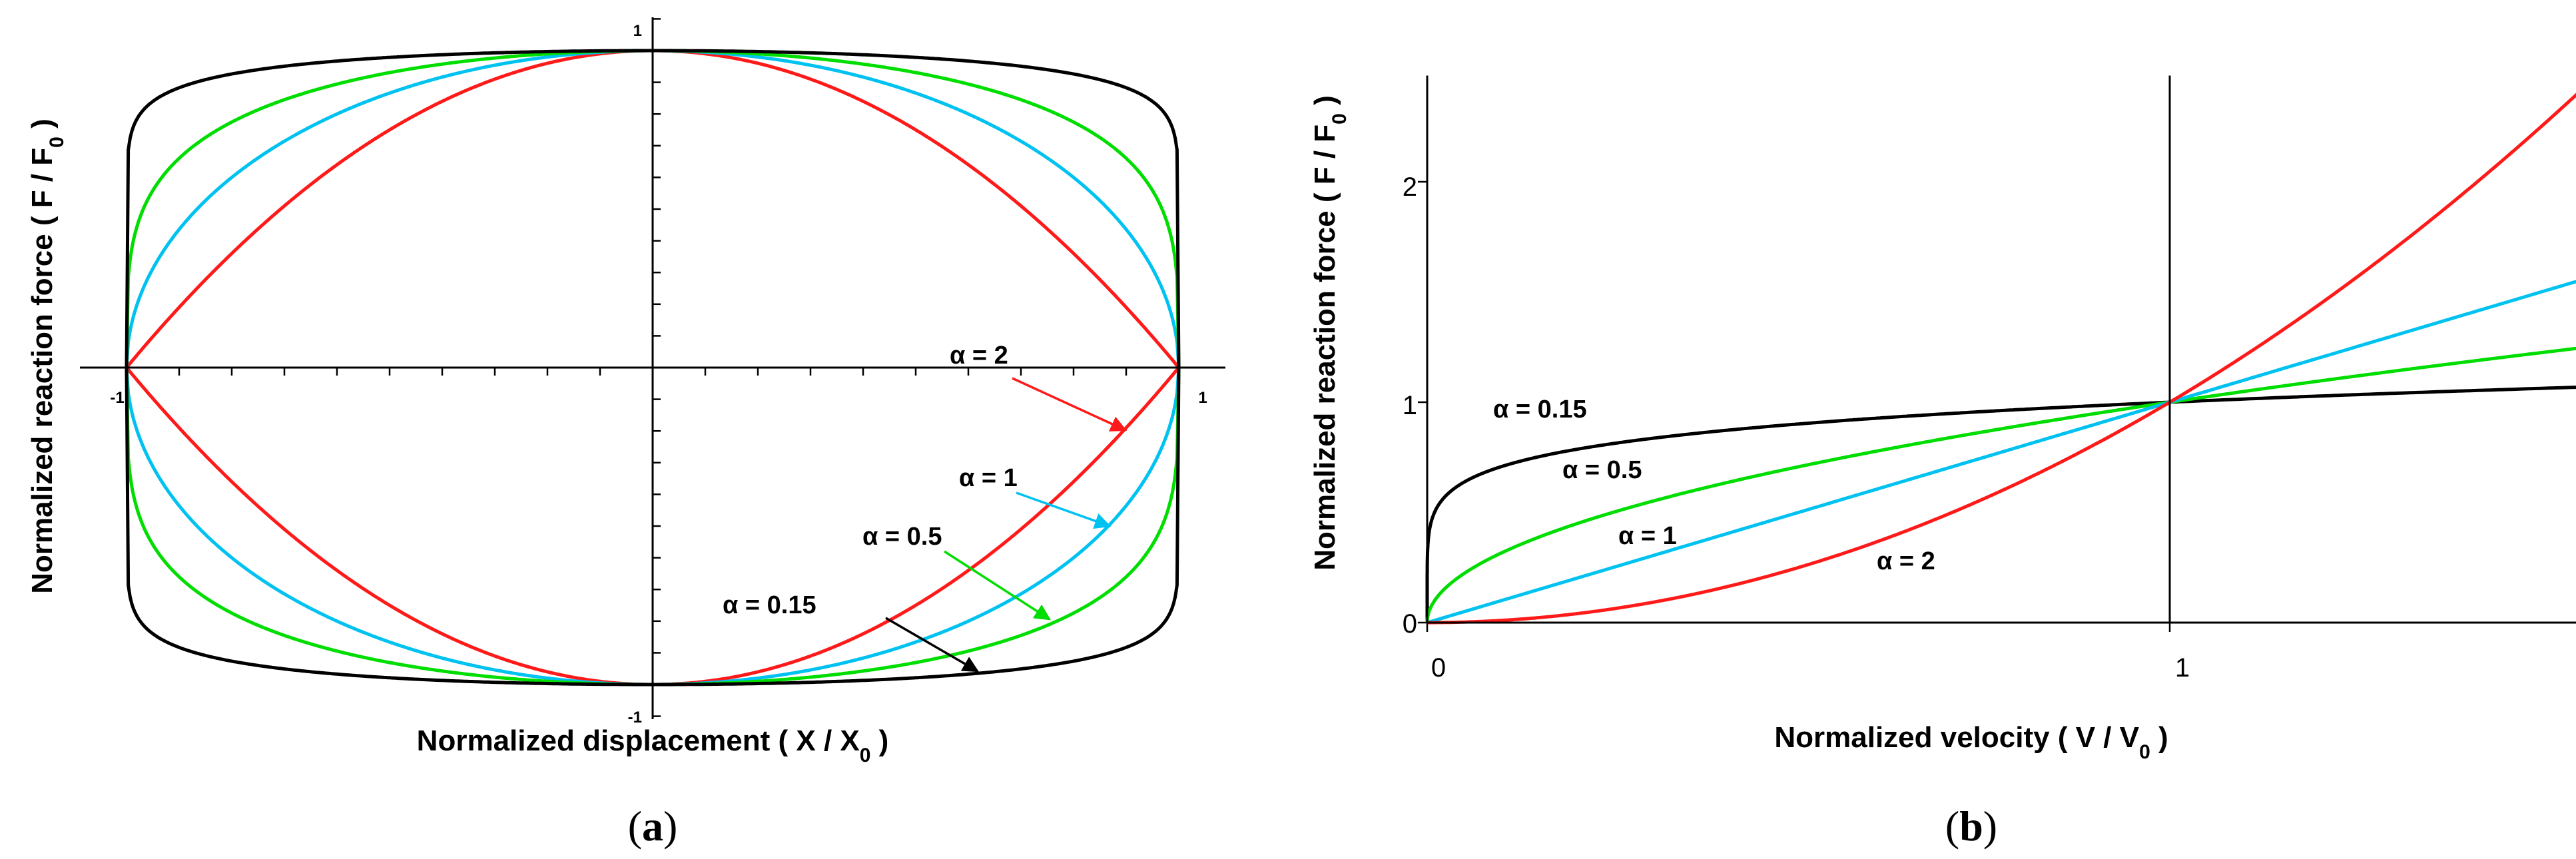 The height and width of the screenshot is (859, 2576). Describe the element at coordinates (1971, 742) in the screenshot. I see `panel-b-x-axis-title: Normalized velocity ( V / V0 )` at that location.